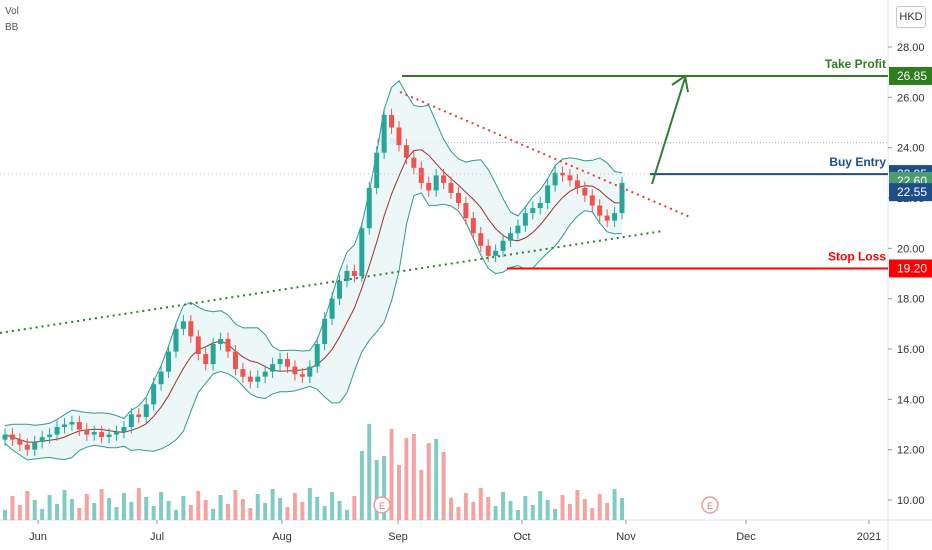  Describe the element at coordinates (680, 83) in the screenshot. I see `projection-arrowhead` at that location.